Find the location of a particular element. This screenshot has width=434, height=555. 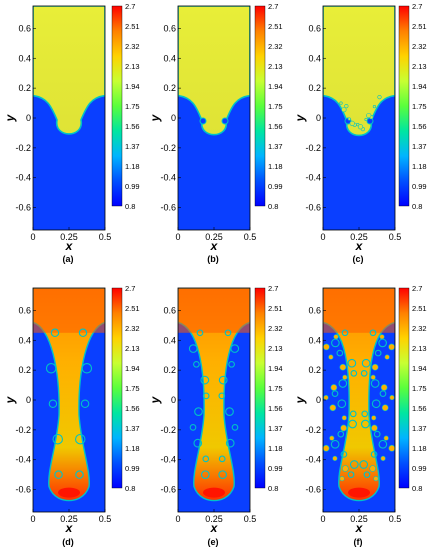

panel-caption: (d) is located at coordinates (68, 542).